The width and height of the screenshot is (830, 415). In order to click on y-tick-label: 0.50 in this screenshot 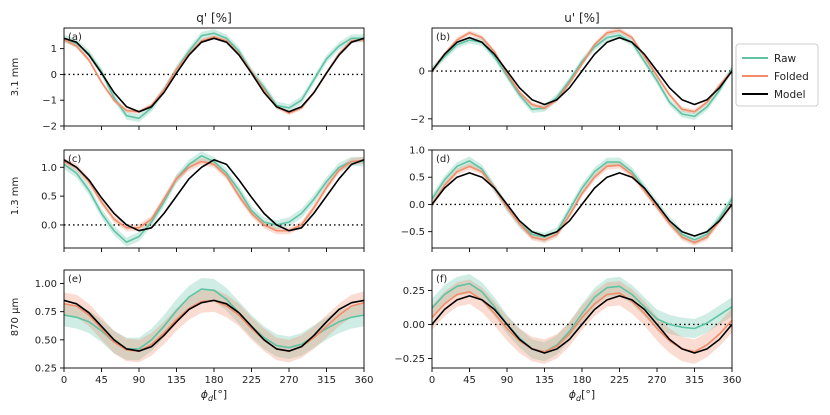, I will do `click(46, 340)`.